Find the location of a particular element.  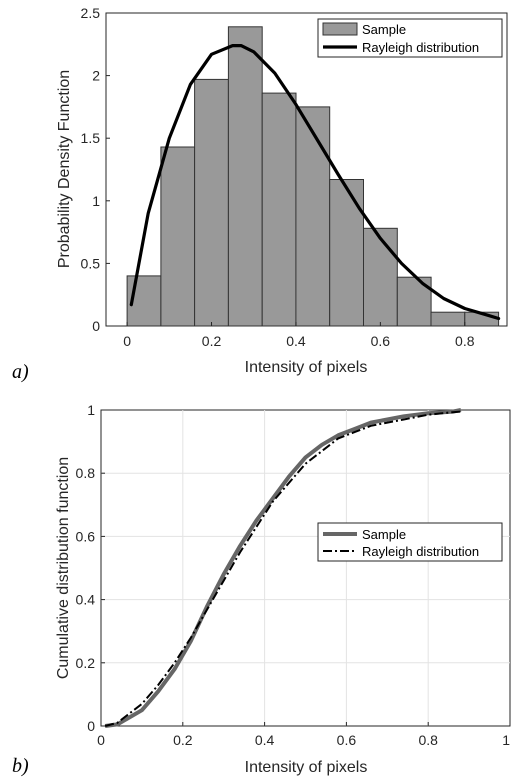

y-tick-label: 0.2 is located at coordinates (86, 663).